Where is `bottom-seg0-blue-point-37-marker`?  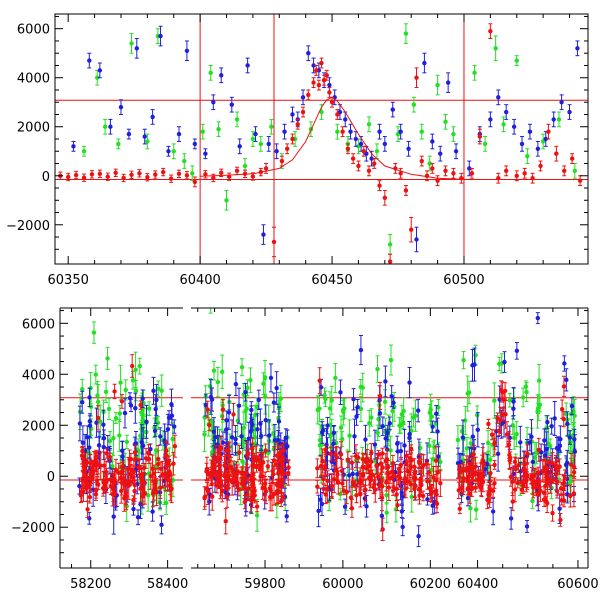 bottom-seg0-blue-point-37-marker is located at coordinates (142, 446).